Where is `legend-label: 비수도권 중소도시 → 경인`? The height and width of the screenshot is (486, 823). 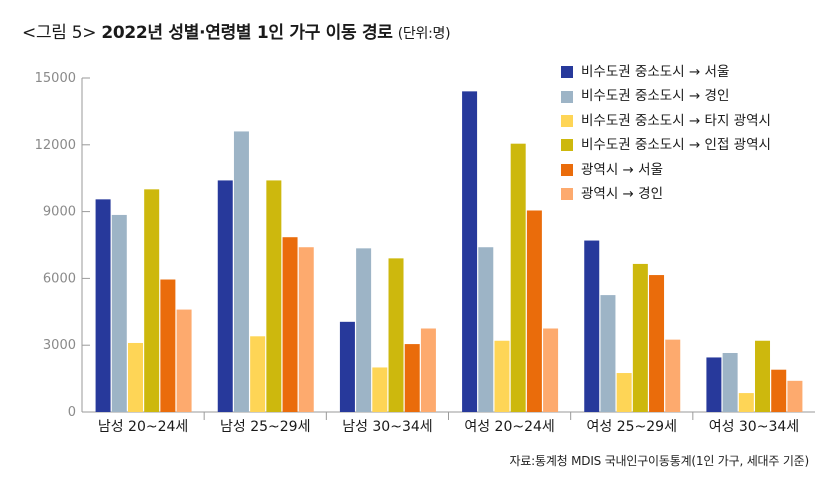 legend-label: 비수도권 중소도시 → 경인 is located at coordinates (655, 96).